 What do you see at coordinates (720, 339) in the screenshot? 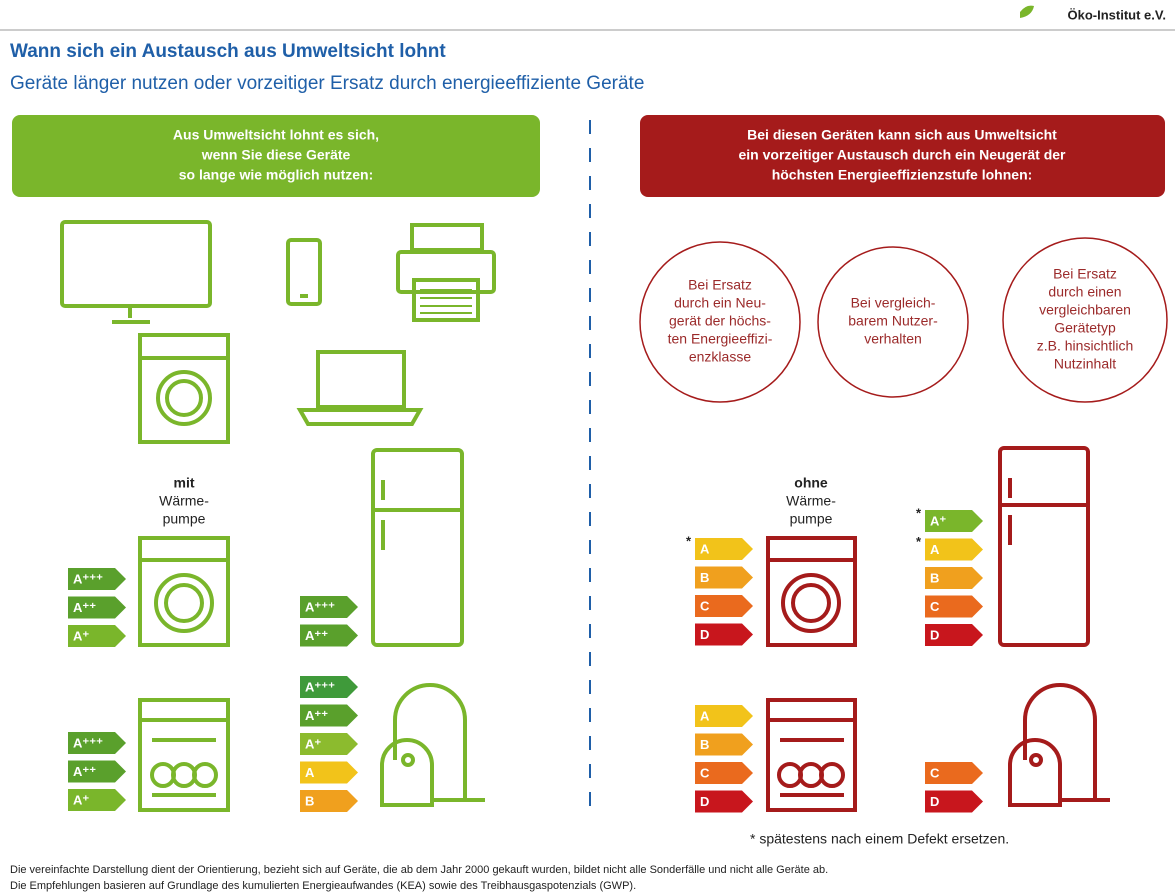
I see `circle-text: ten Energieeffizi-` at bounding box center [720, 339].